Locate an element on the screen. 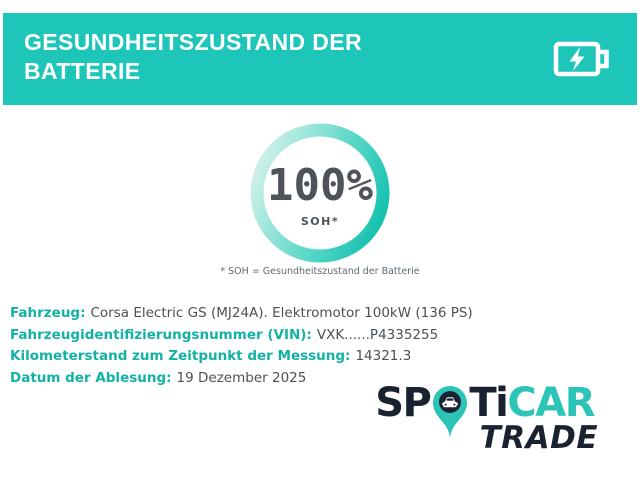 The image size is (640, 480). location-pin-car-icon is located at coordinates (450, 412).